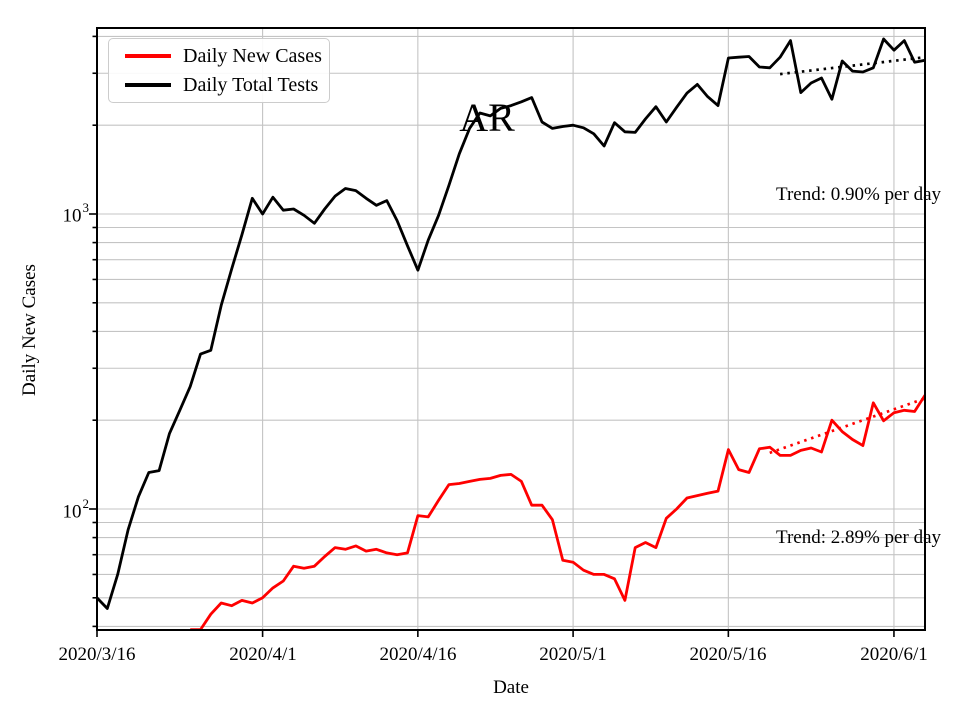 The image size is (960, 720). Describe the element at coordinates (728, 654) in the screenshot. I see `x-tick-label: 2020/5/16` at that location.